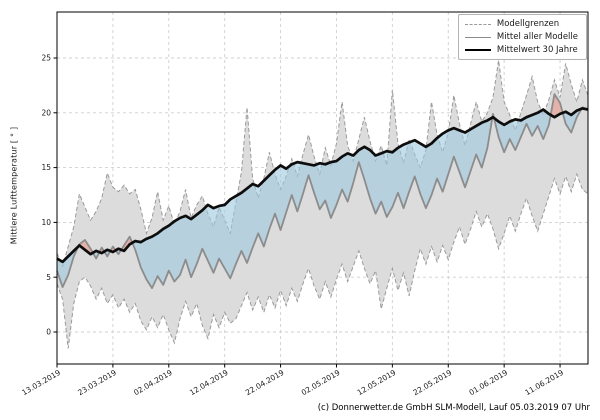  What do you see at coordinates (46, 222) in the screenshot?
I see `y-tick-label: 10` at bounding box center [46, 222].